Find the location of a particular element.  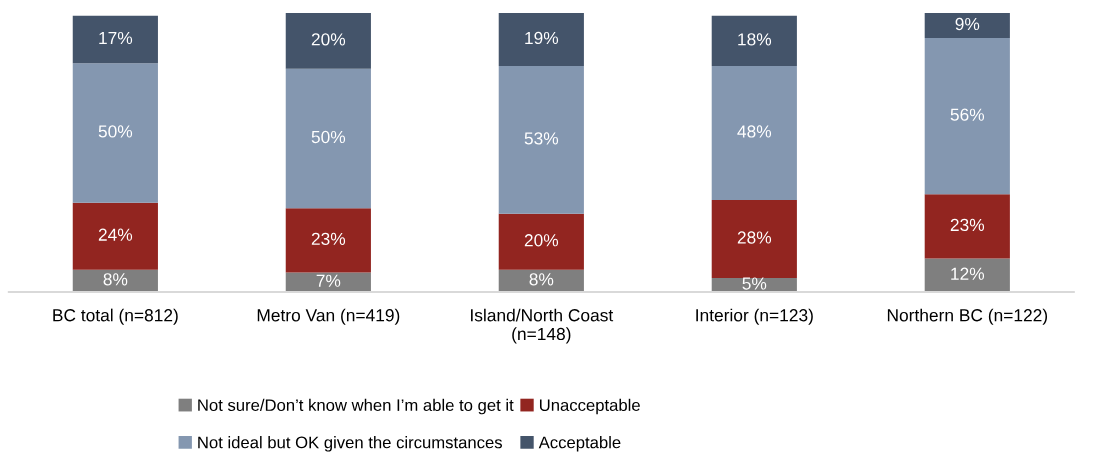

data-label: 18% is located at coordinates (755, 39).